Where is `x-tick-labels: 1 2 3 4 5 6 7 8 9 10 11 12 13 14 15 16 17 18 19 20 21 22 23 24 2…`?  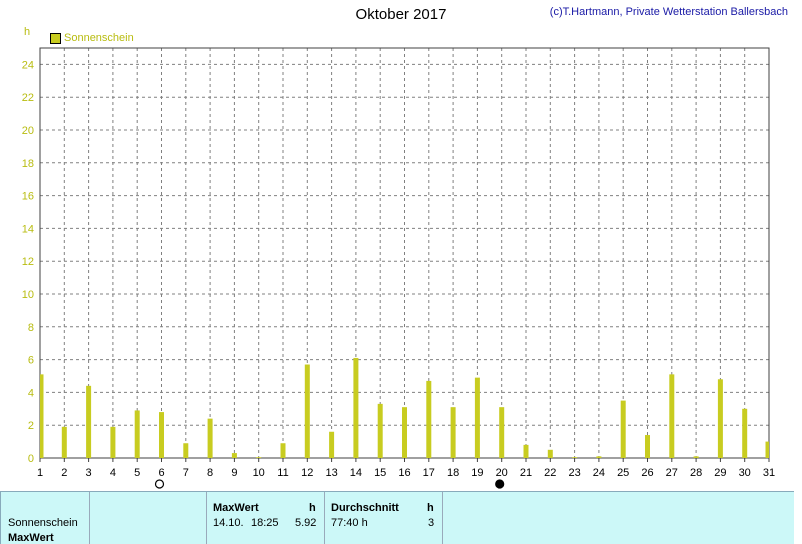 x-tick-labels: 1 2 3 4 5 6 7 8 9 10 11 12 13 14 15 16 17 18 19 20 21 22 23 24 2… is located at coordinates (406, 468).